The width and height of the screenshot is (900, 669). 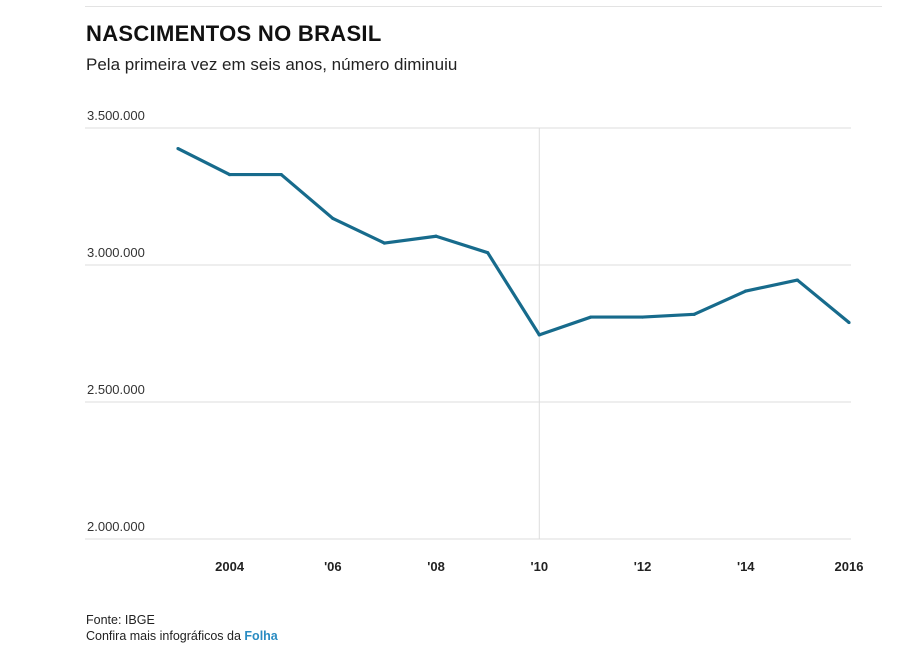 I want to click on x-tick-label: '12, so click(x=643, y=566).